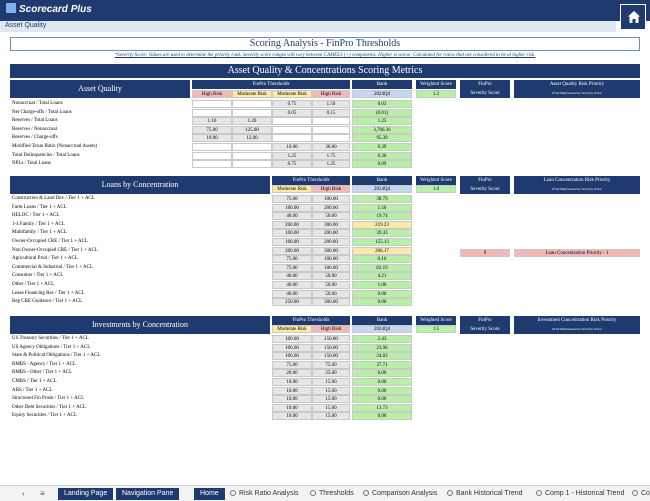 The width and height of the screenshot is (650, 501). I want to click on row-label: US Agency Obligations / Tier 1 + ACL, so click(51, 347).